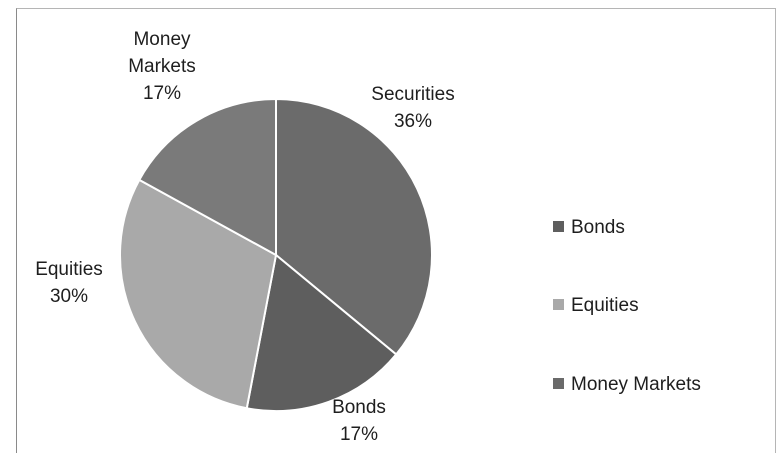 Image resolution: width=784 pixels, height=453 pixels. What do you see at coordinates (162, 66) in the screenshot?
I see `data-label-money-markets-name-line2: Markets` at bounding box center [162, 66].